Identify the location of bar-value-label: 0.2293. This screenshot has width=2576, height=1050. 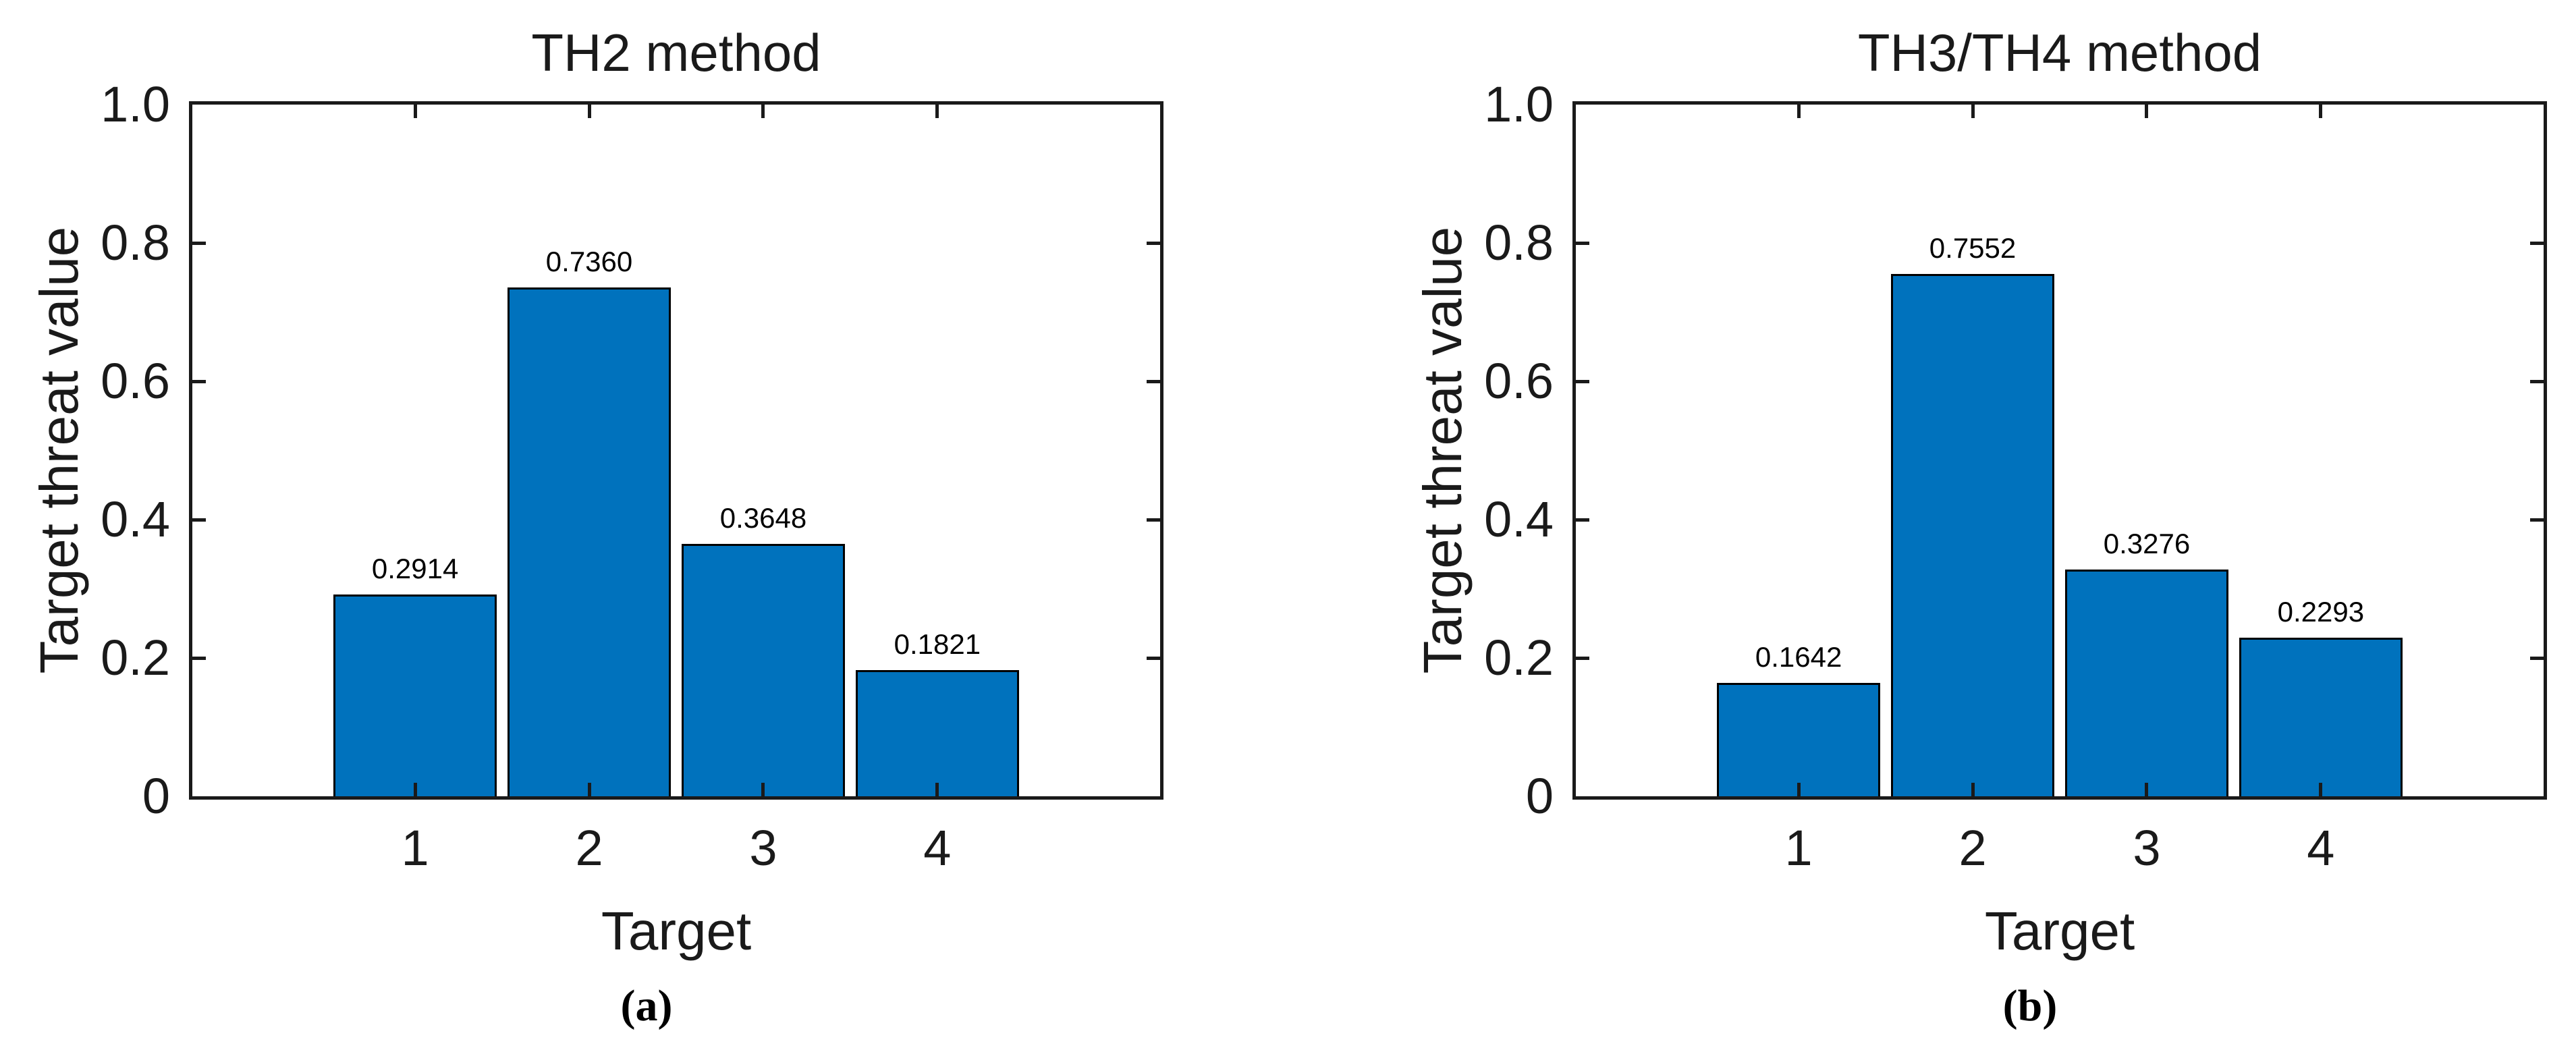
(2321, 611).